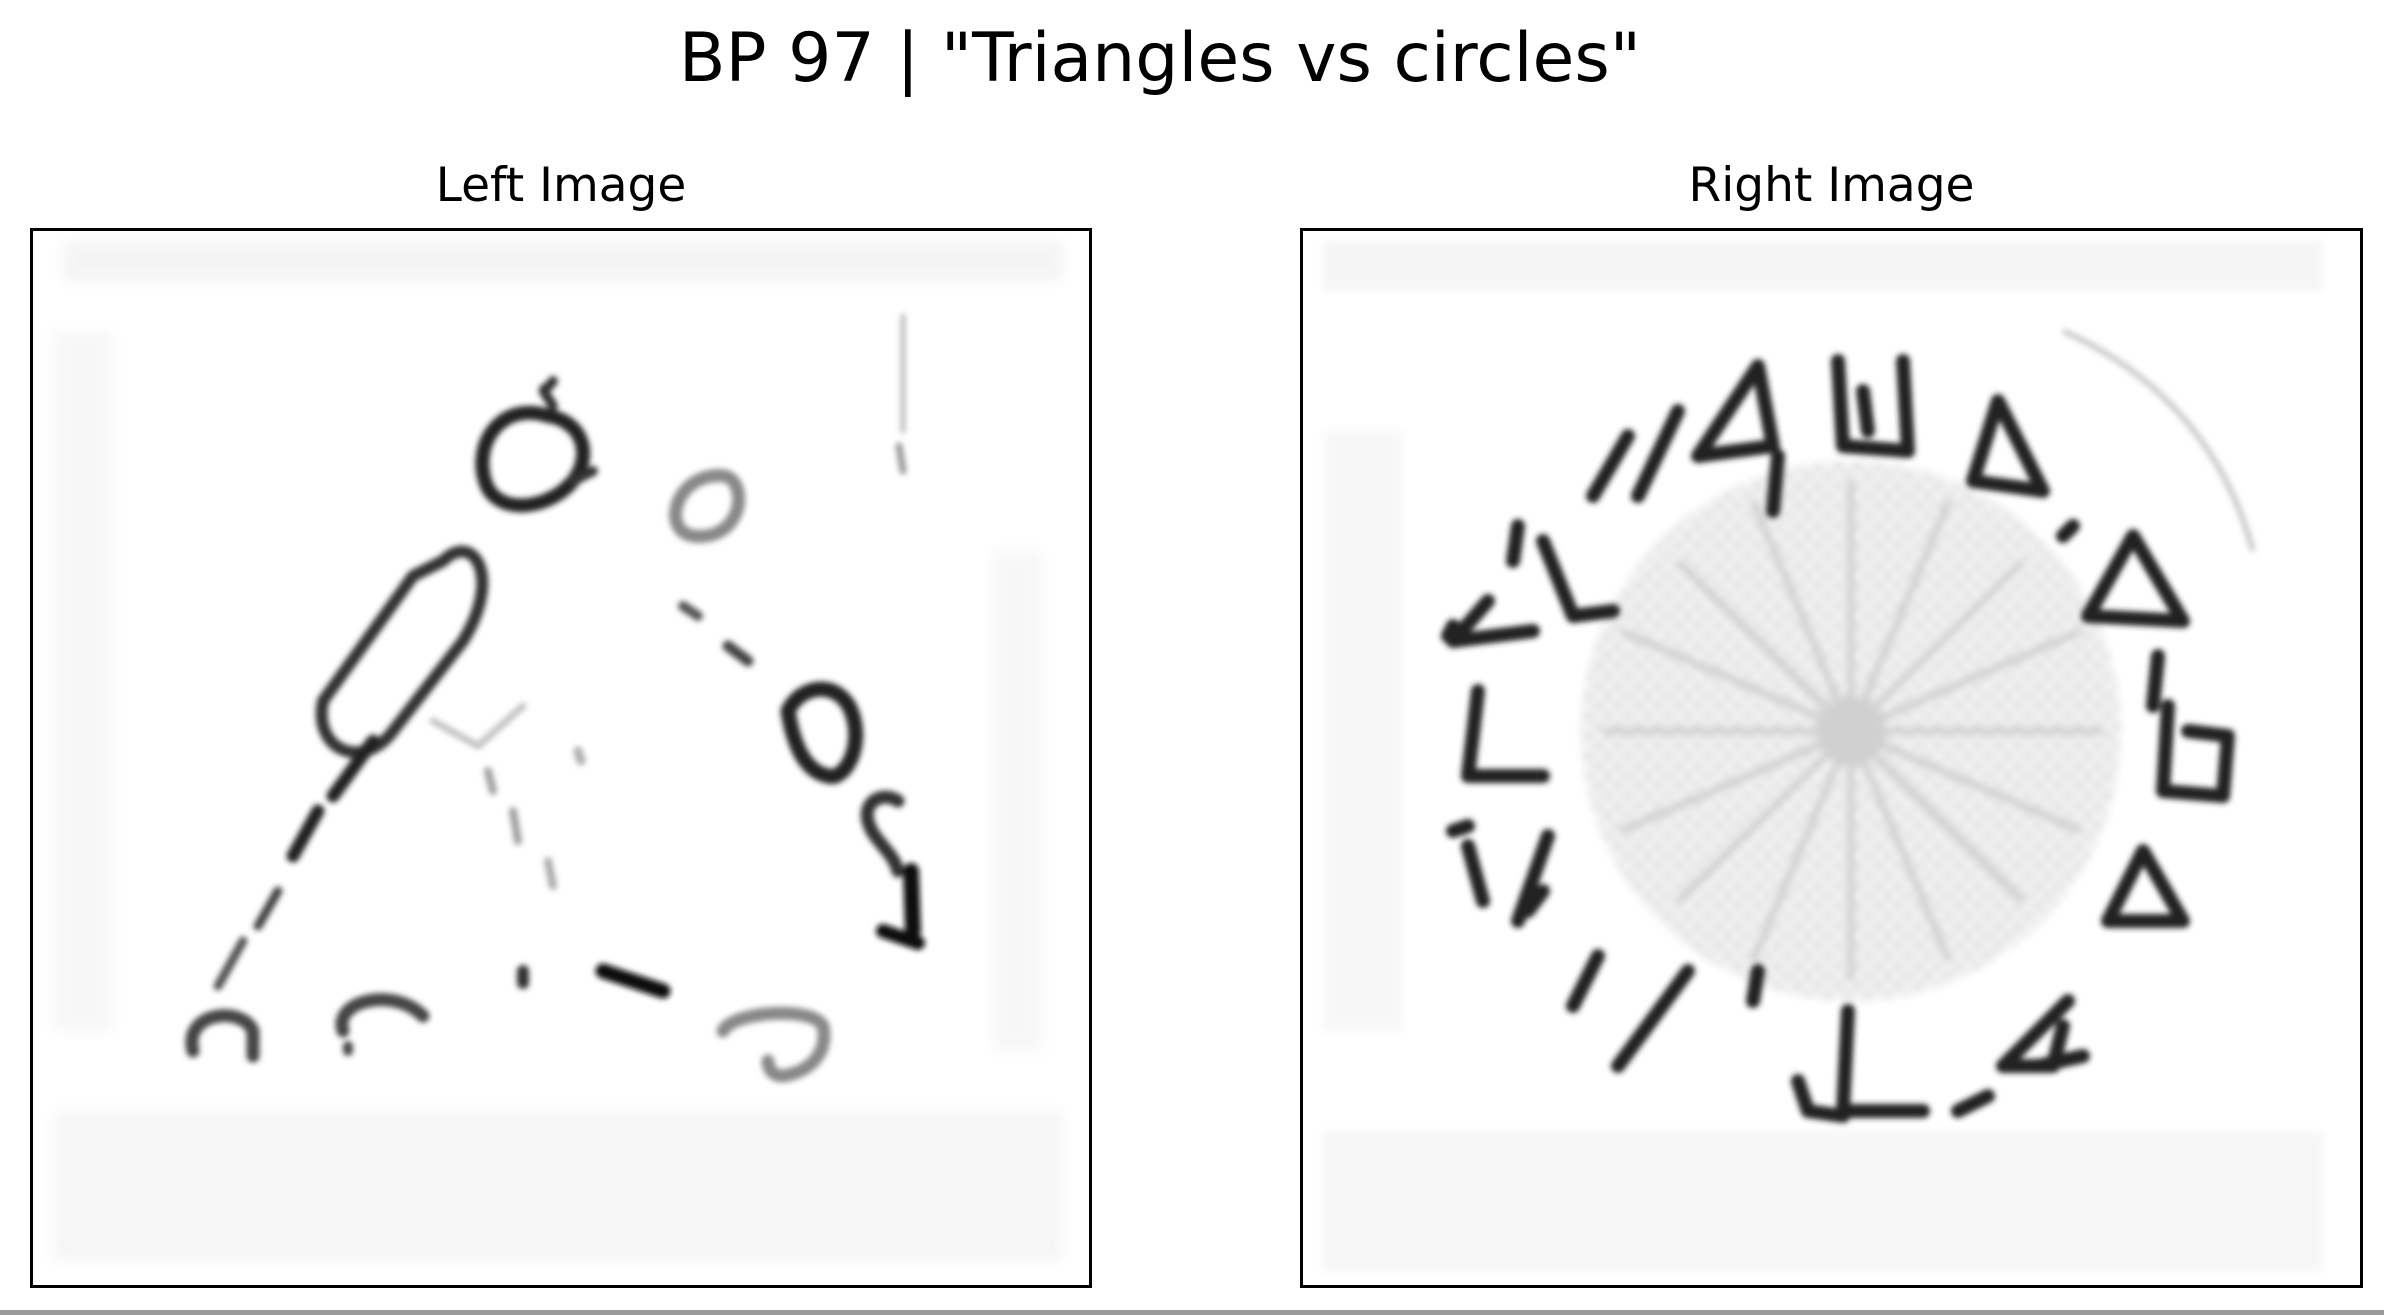 This screenshot has height=1315, width=2384. Describe the element at coordinates (1831, 185) in the screenshot. I see `right-panel-title: Right Image` at that location.